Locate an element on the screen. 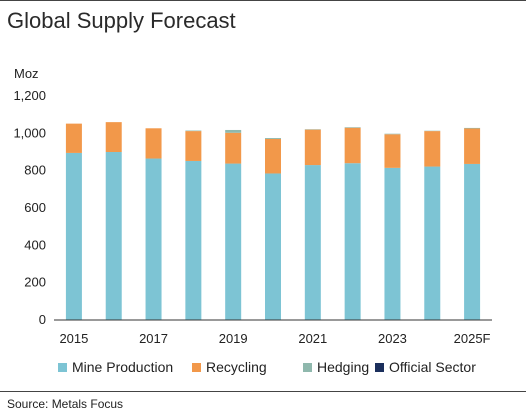 The height and width of the screenshot is (420, 526). legend-label: Recycling is located at coordinates (236, 367).